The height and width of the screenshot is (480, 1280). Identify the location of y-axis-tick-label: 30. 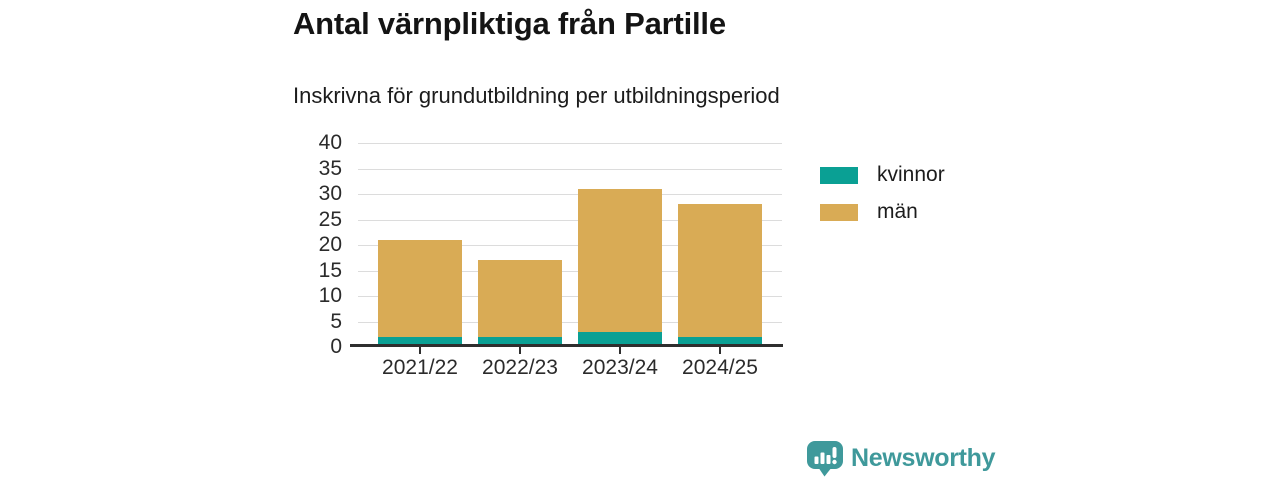
(330, 193).